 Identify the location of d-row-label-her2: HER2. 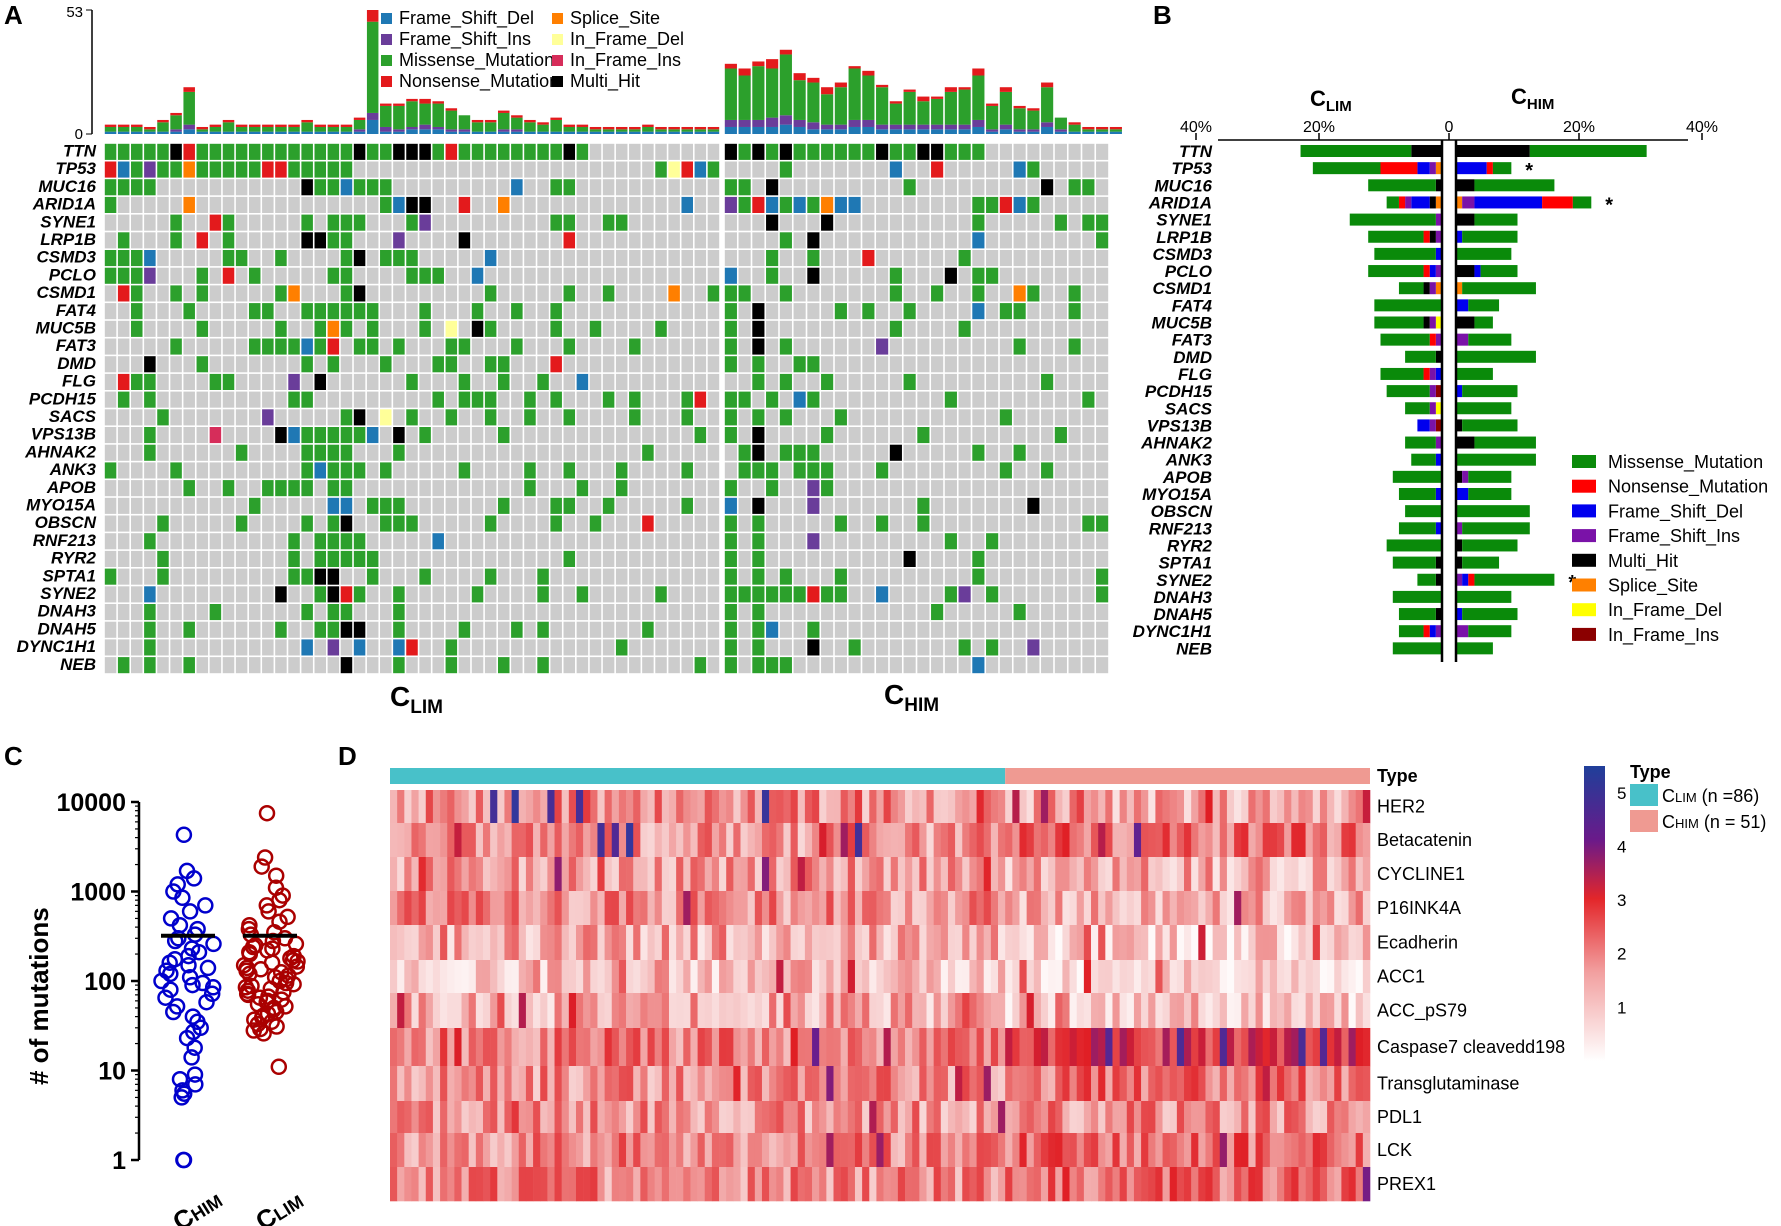
(1401, 807).